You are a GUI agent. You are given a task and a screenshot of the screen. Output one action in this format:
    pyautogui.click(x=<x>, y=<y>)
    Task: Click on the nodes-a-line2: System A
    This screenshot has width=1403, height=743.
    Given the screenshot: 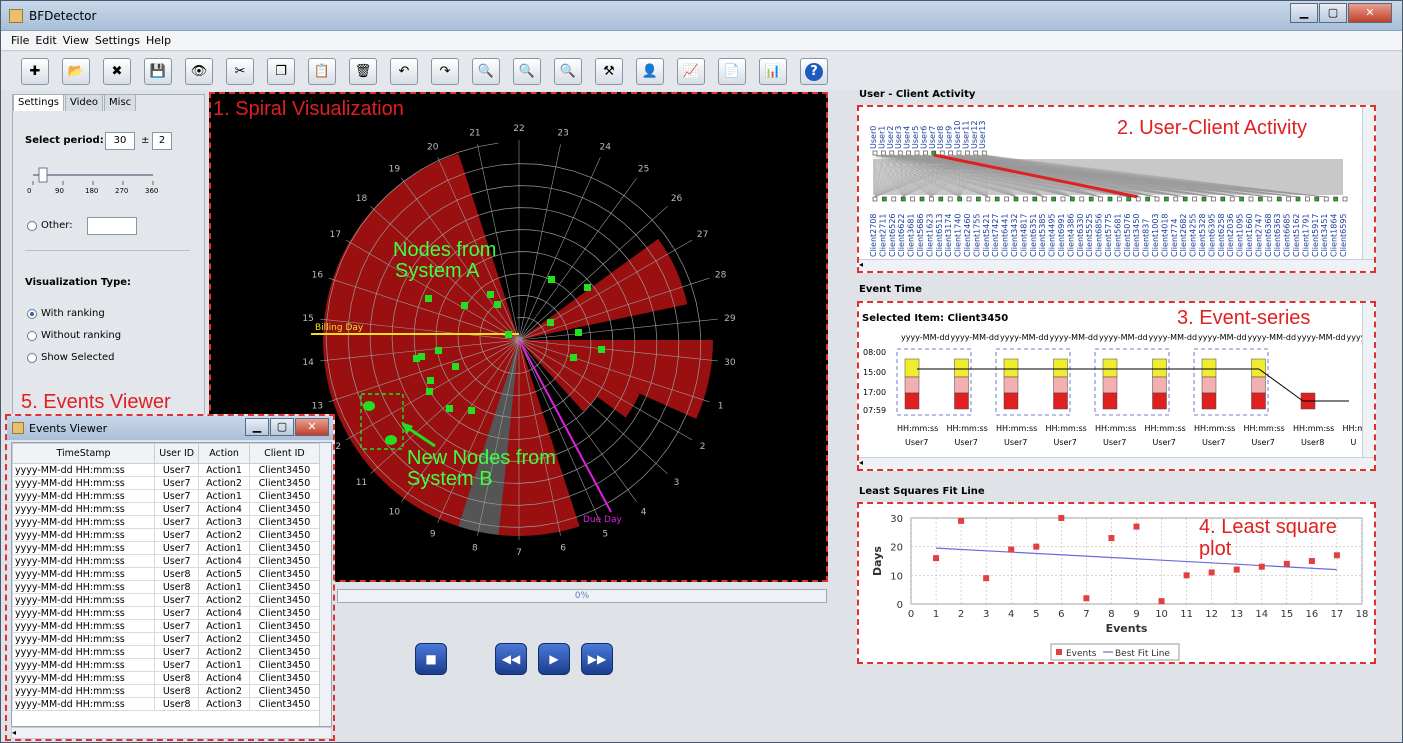 What is the action you would take?
    pyautogui.click(x=437, y=271)
    